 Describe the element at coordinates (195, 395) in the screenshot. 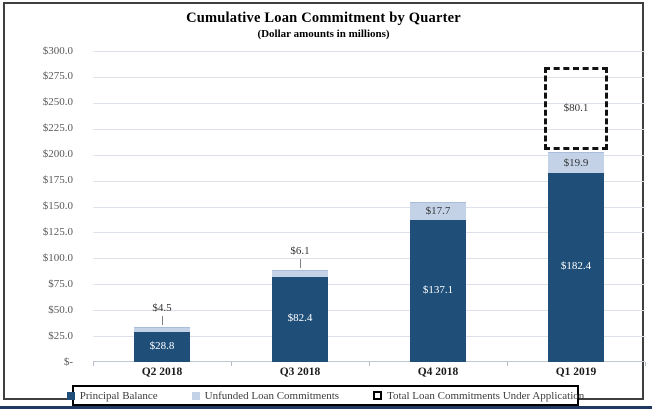

I see `legend-swatch-unfunded-icon` at that location.